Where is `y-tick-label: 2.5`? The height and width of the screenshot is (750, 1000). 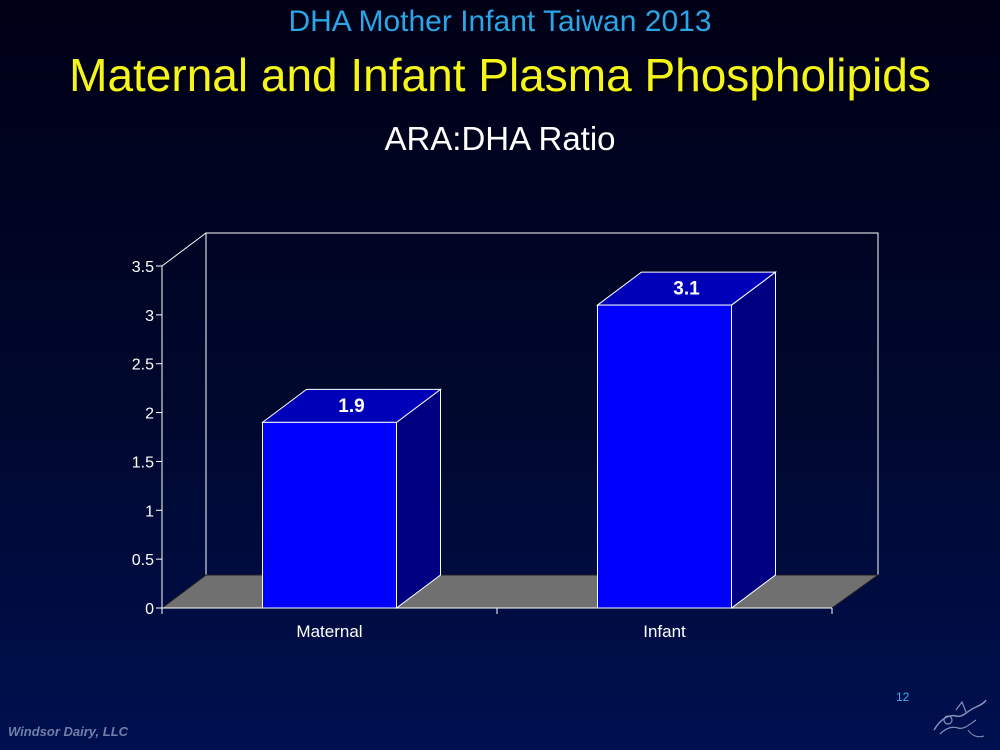
y-tick-label: 2.5 is located at coordinates (143, 365).